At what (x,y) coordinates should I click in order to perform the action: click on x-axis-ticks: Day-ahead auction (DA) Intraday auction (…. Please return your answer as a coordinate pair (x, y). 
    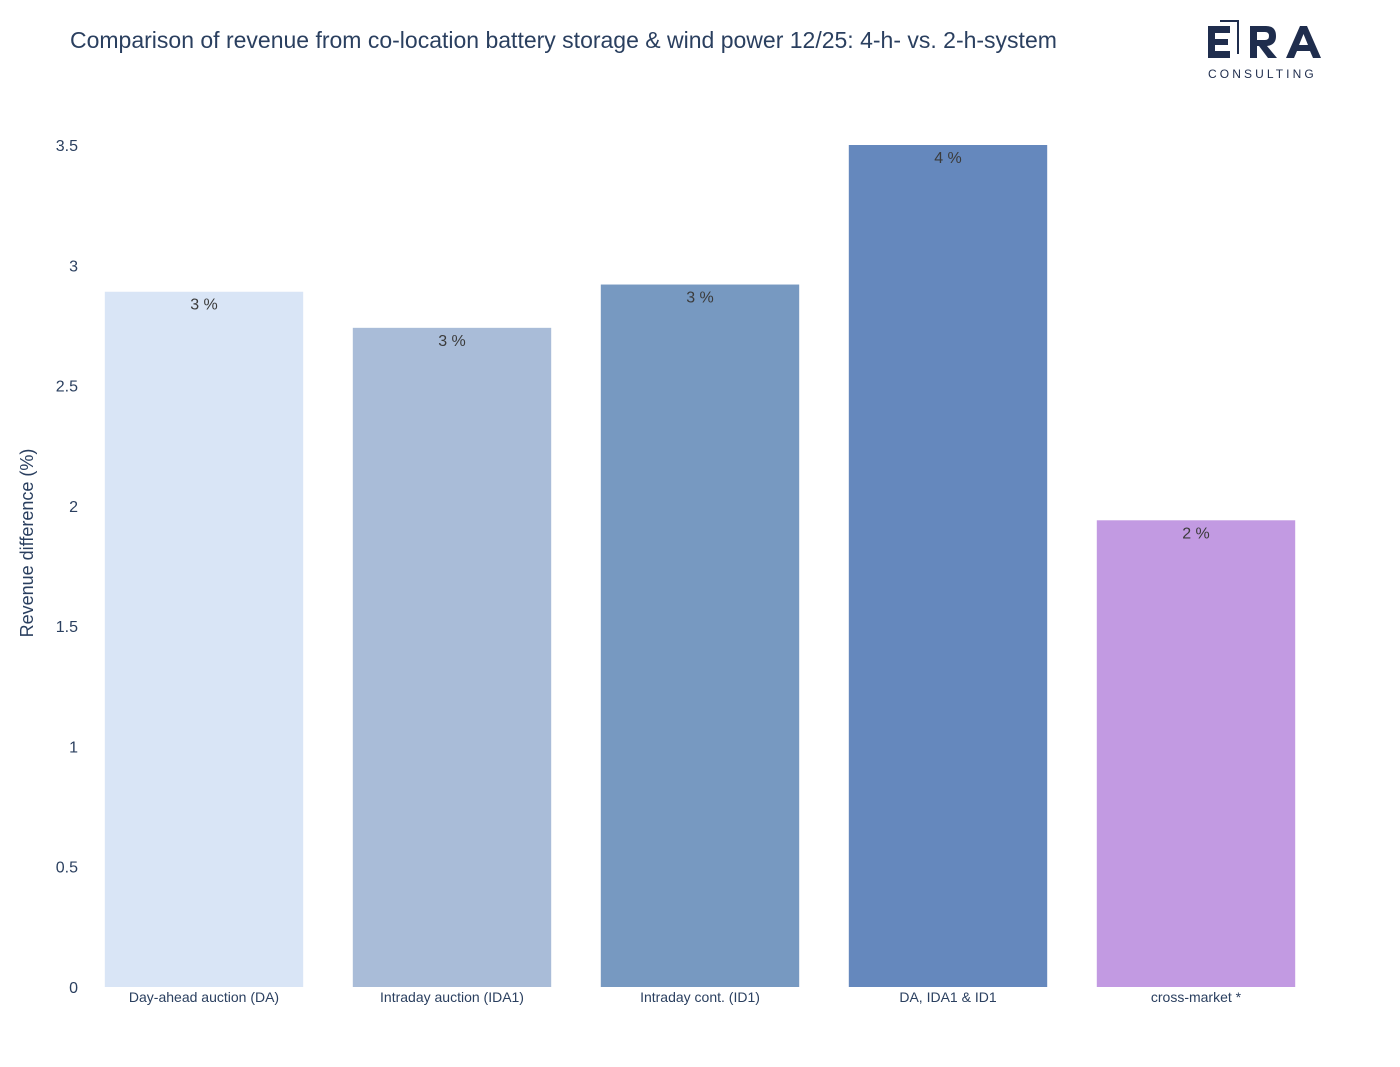
    Looking at the image, I should click on (685, 997).